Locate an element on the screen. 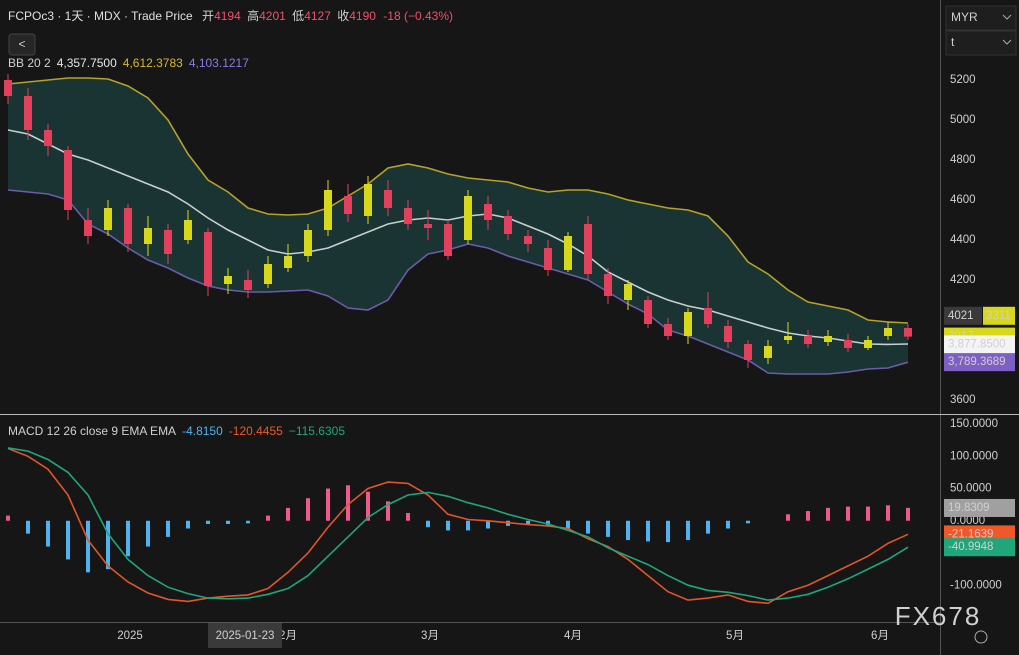  y-tick-label: 5000 is located at coordinates (963, 120).